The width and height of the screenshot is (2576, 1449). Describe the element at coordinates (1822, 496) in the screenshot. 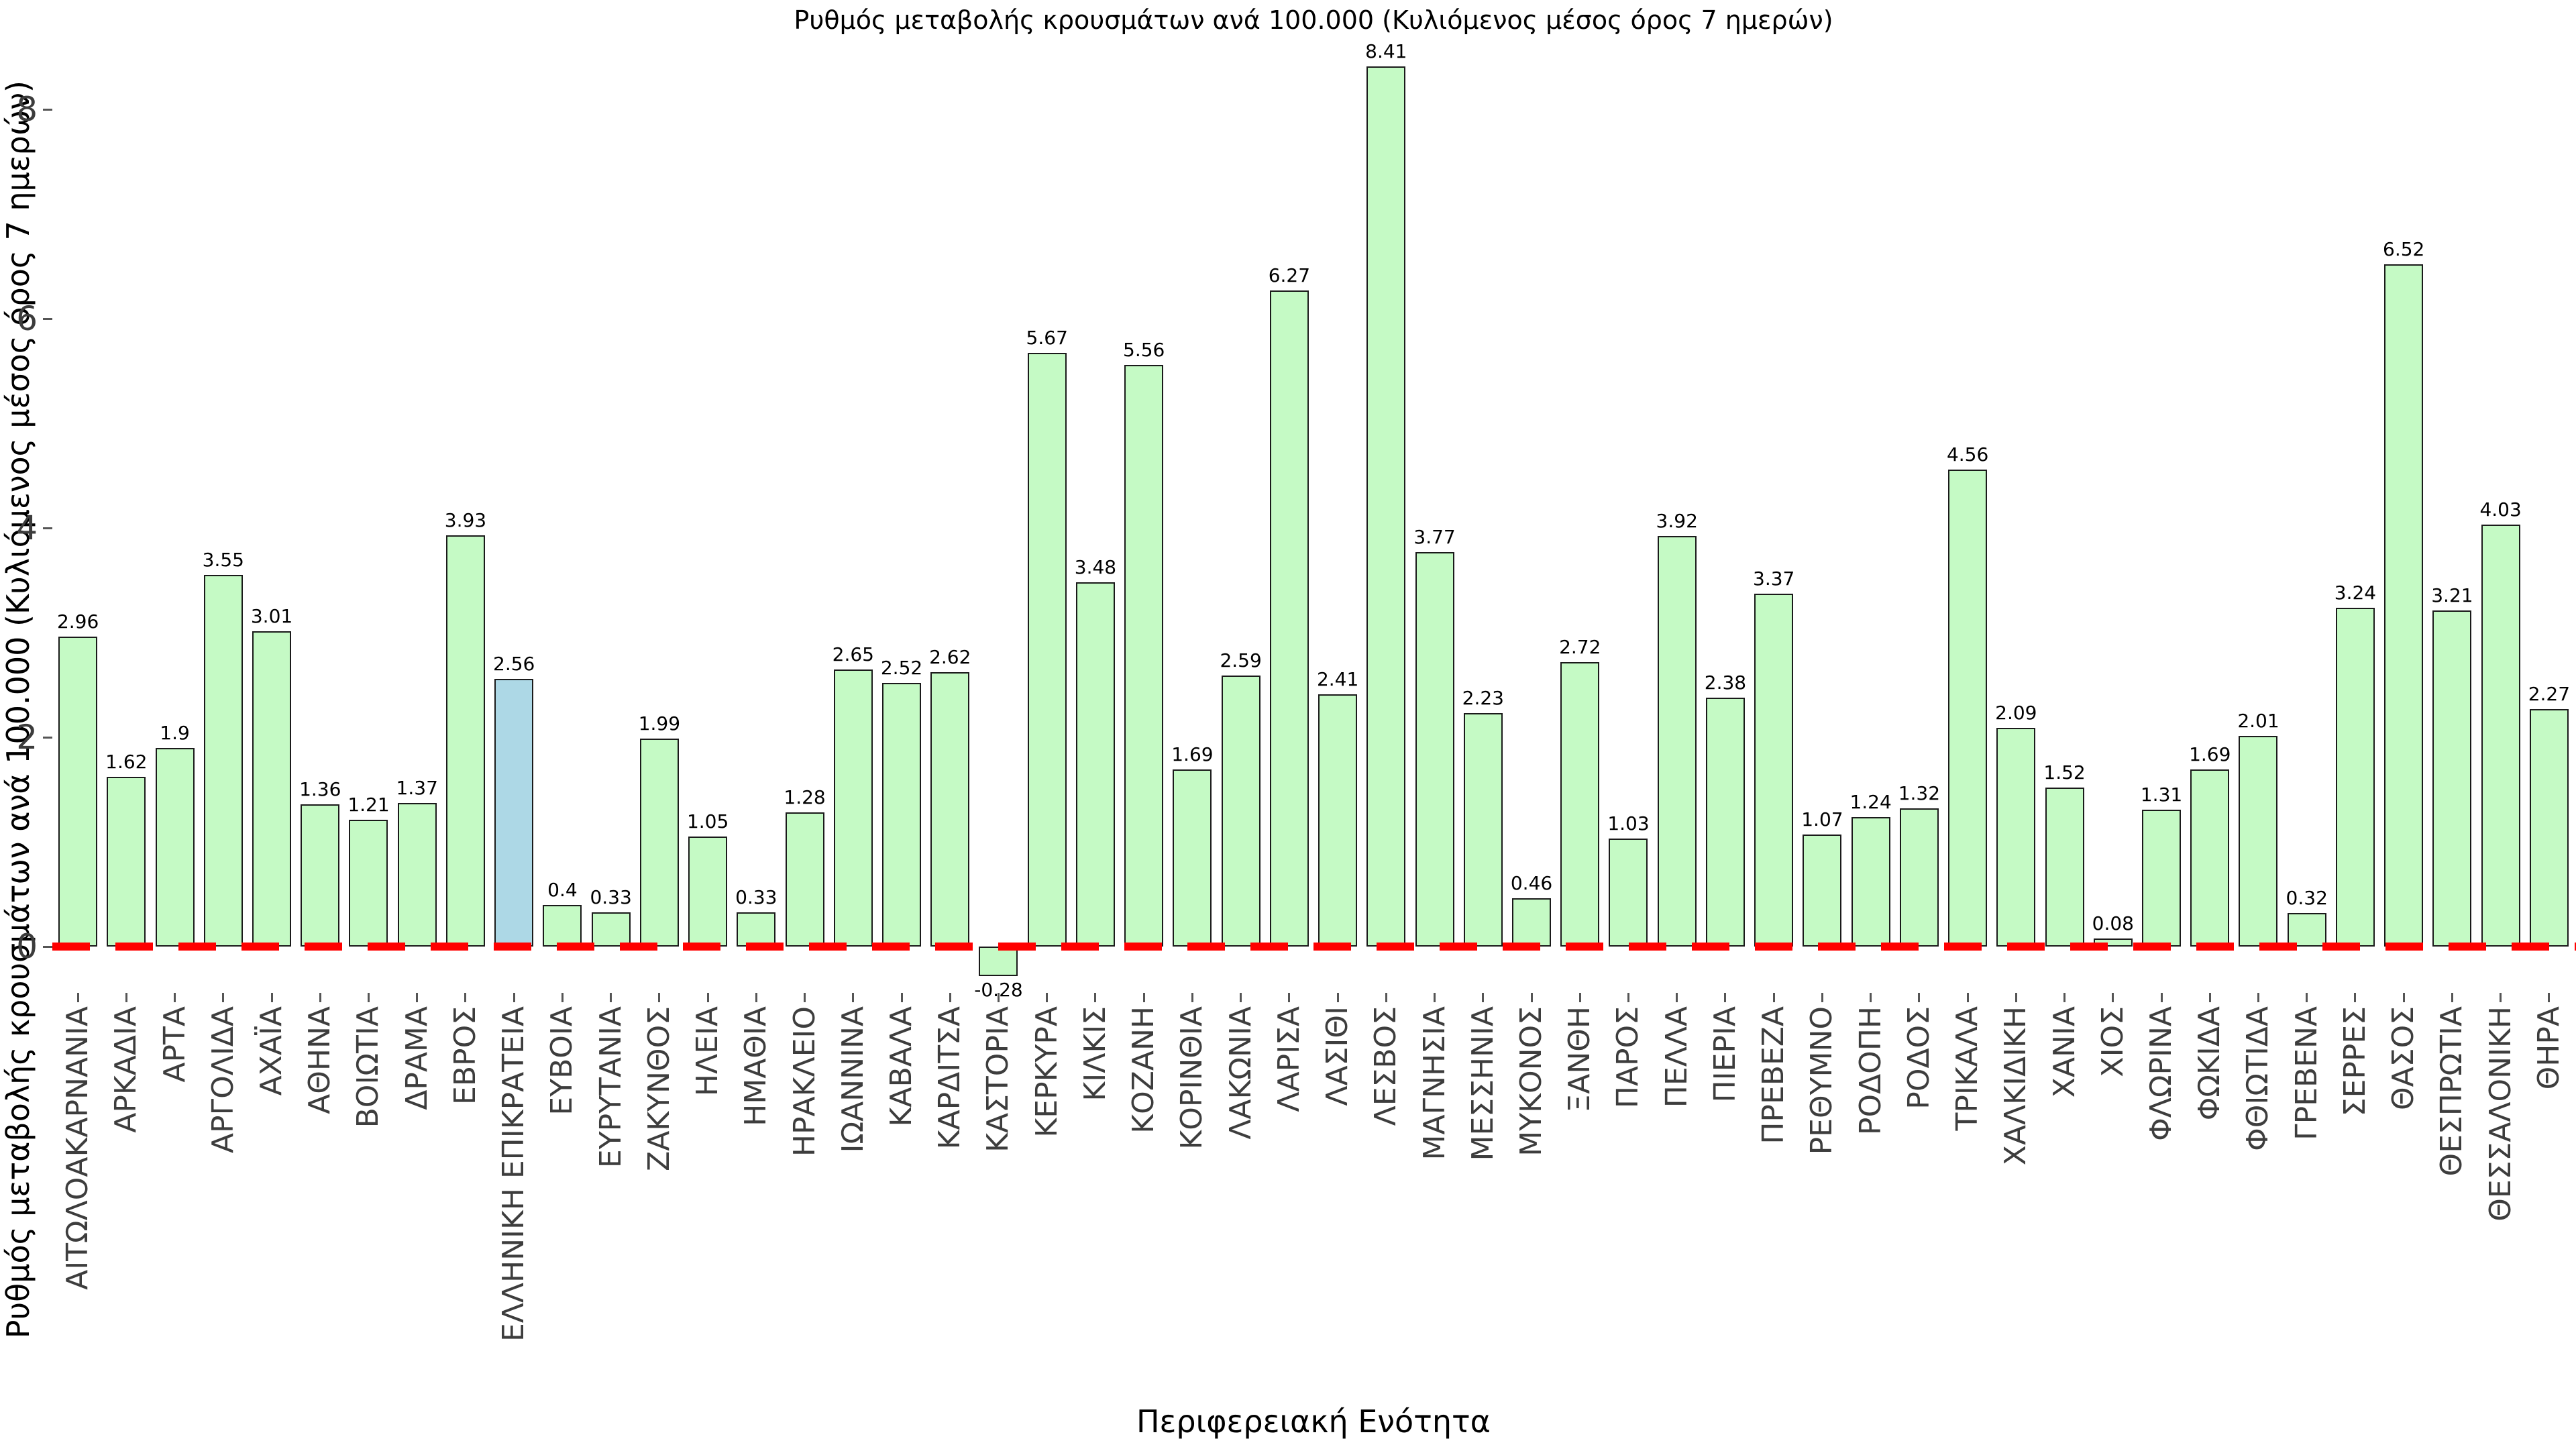

I see `bar-column: 1.07` at that location.